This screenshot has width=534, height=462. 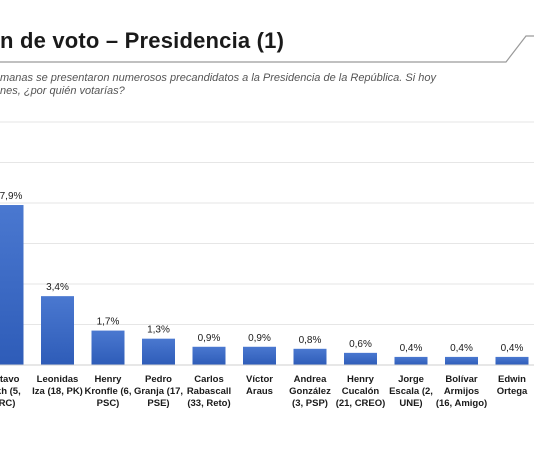 What do you see at coordinates (57, 385) in the screenshot?
I see `category-label: Leonidas Iza (18, PK)` at bounding box center [57, 385].